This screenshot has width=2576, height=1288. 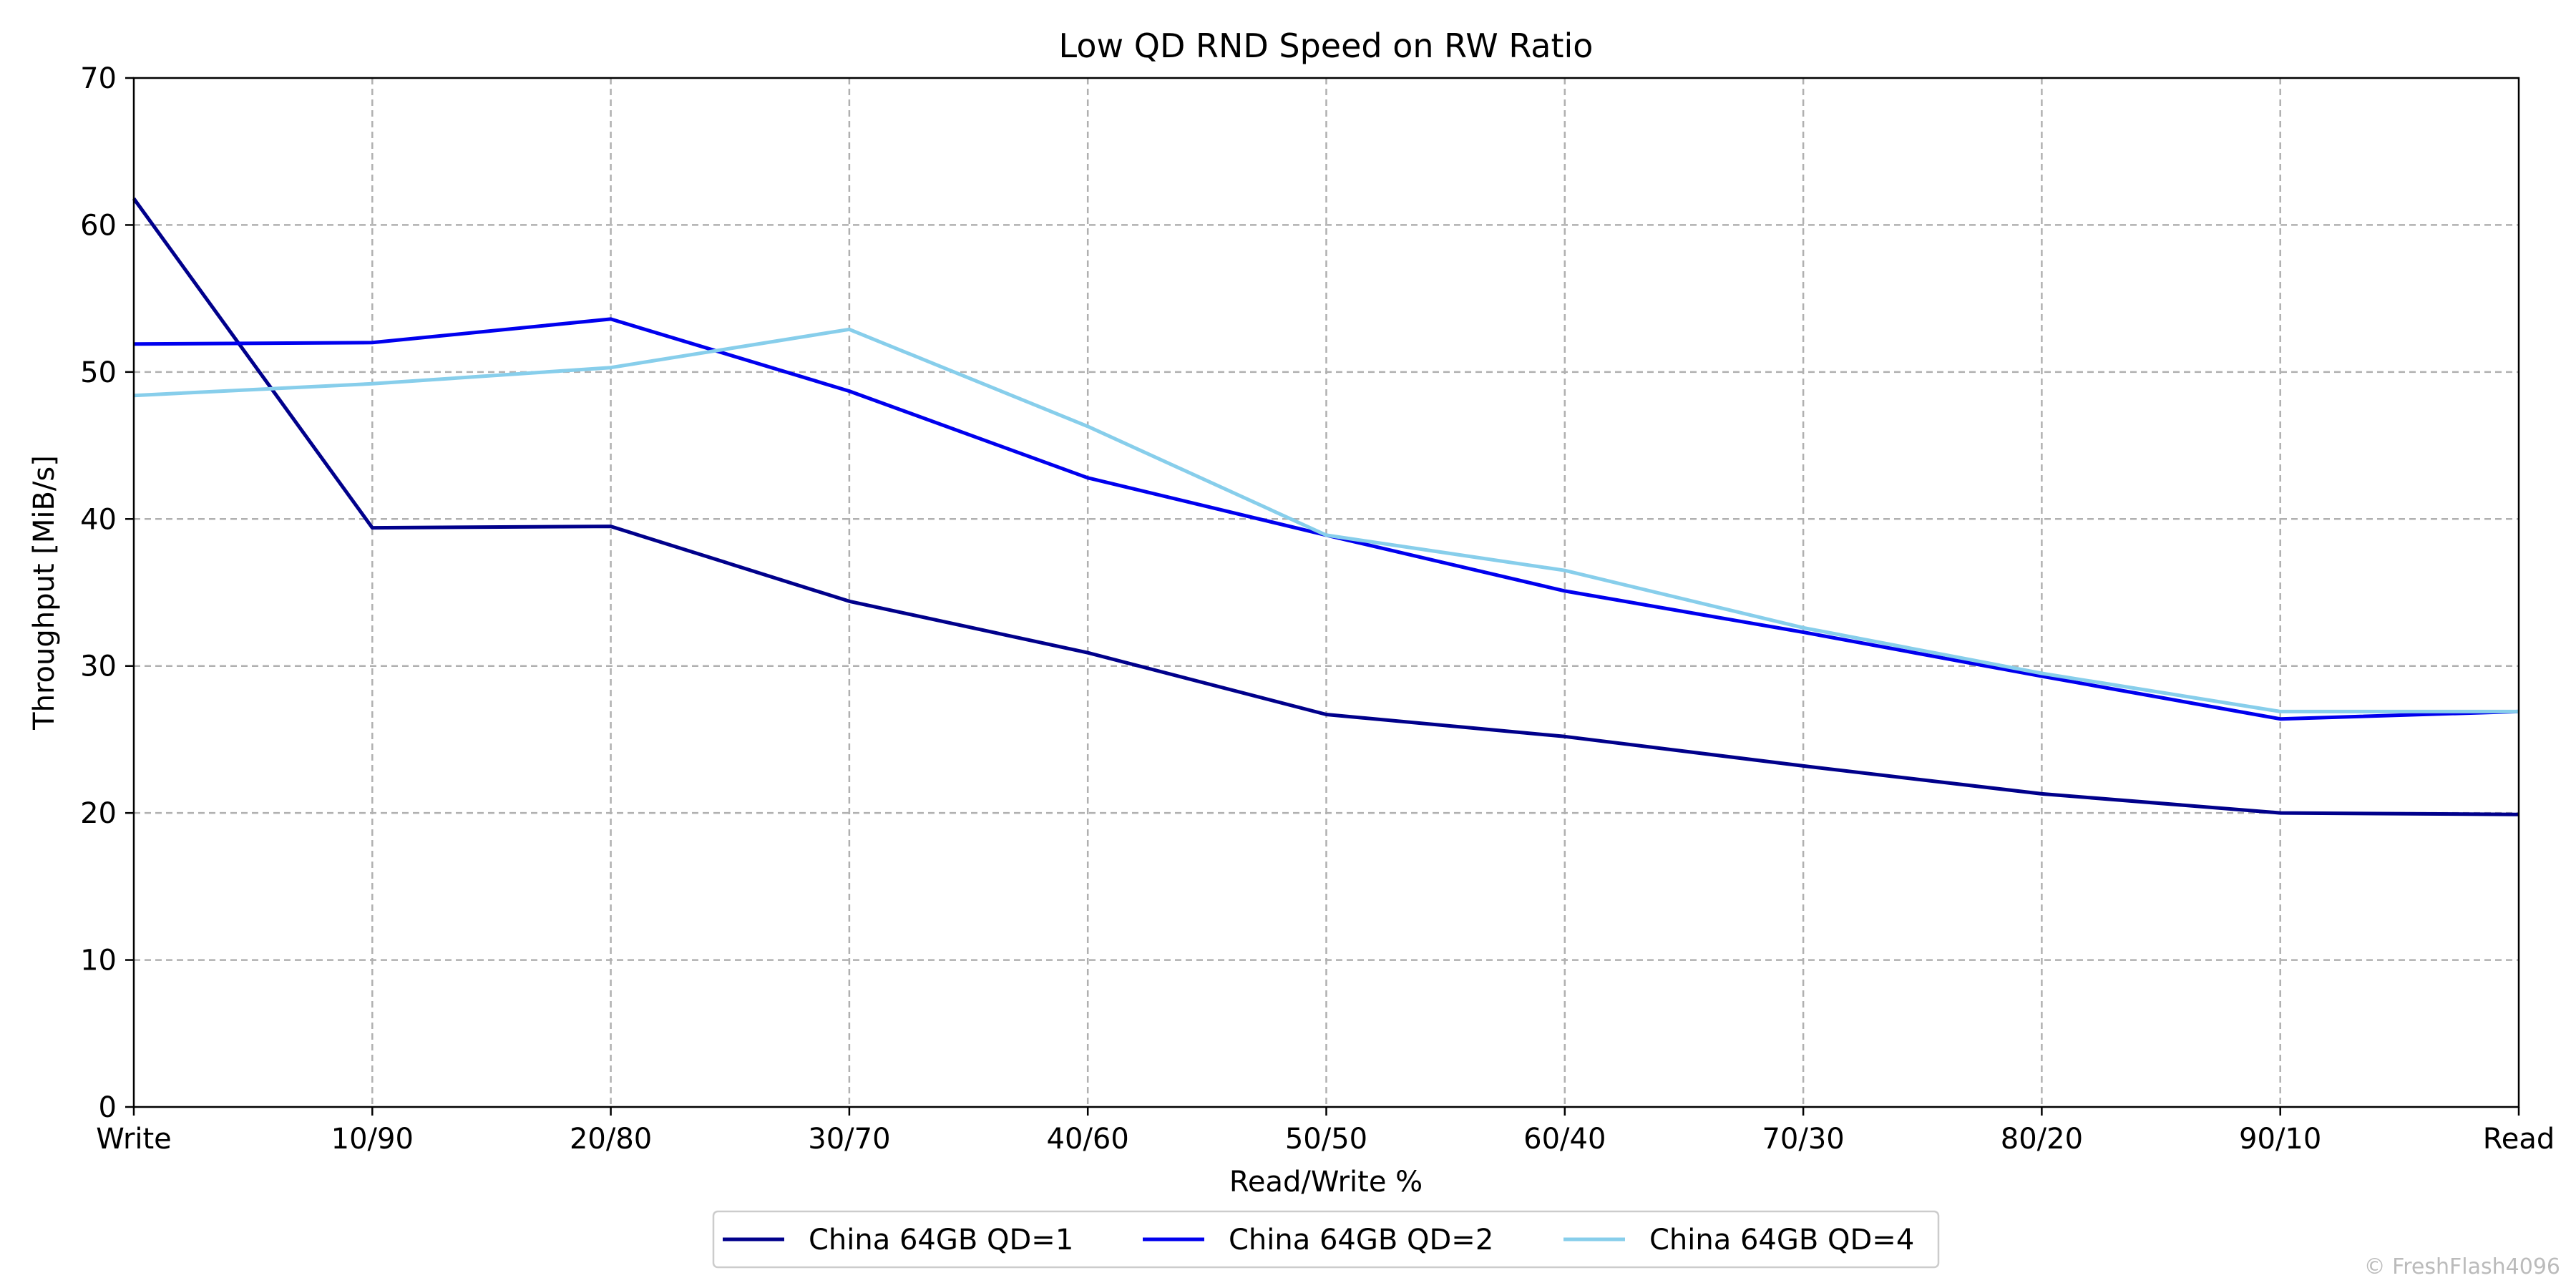 I want to click on legend-item: China 64GB QD=4, so click(x=1738, y=1240).